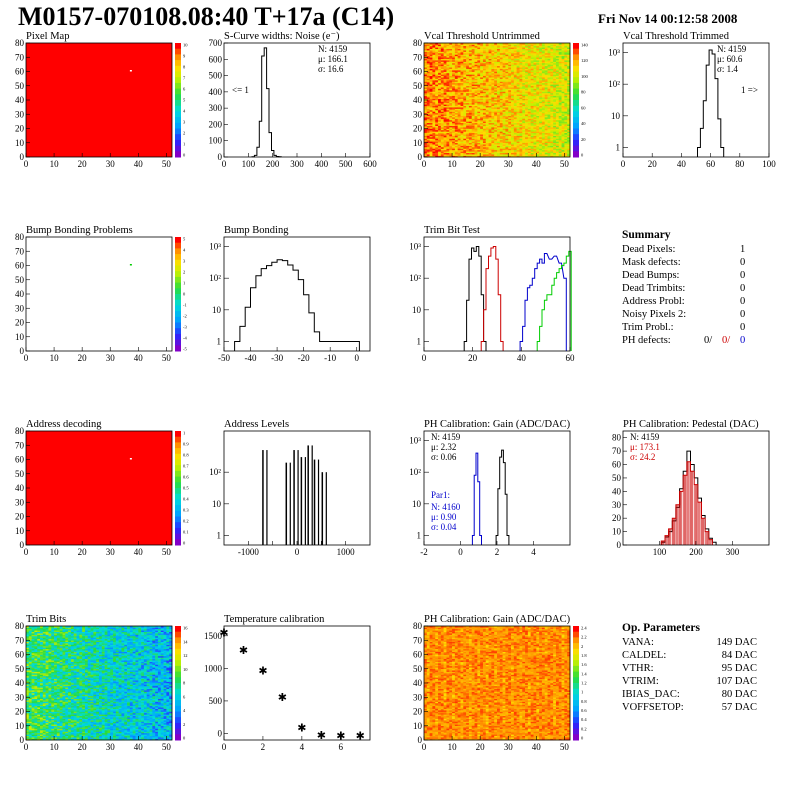 This screenshot has width=796, height=808. Describe the element at coordinates (297, 164) in the screenshot. I see `x-tick-label: 300` at that location.